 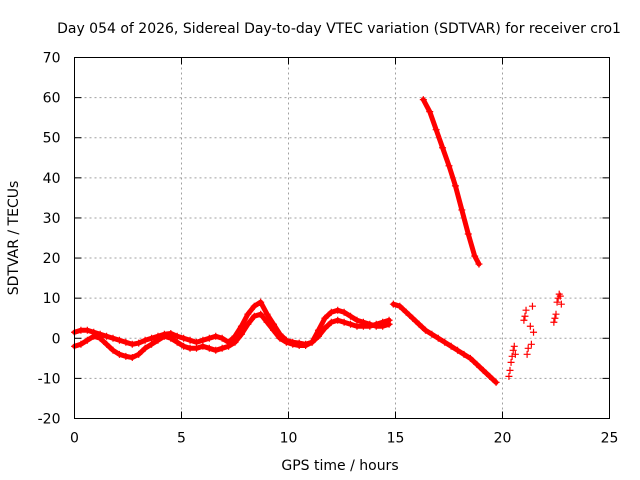 I want to click on x-tick-label: 10, so click(x=289, y=439).